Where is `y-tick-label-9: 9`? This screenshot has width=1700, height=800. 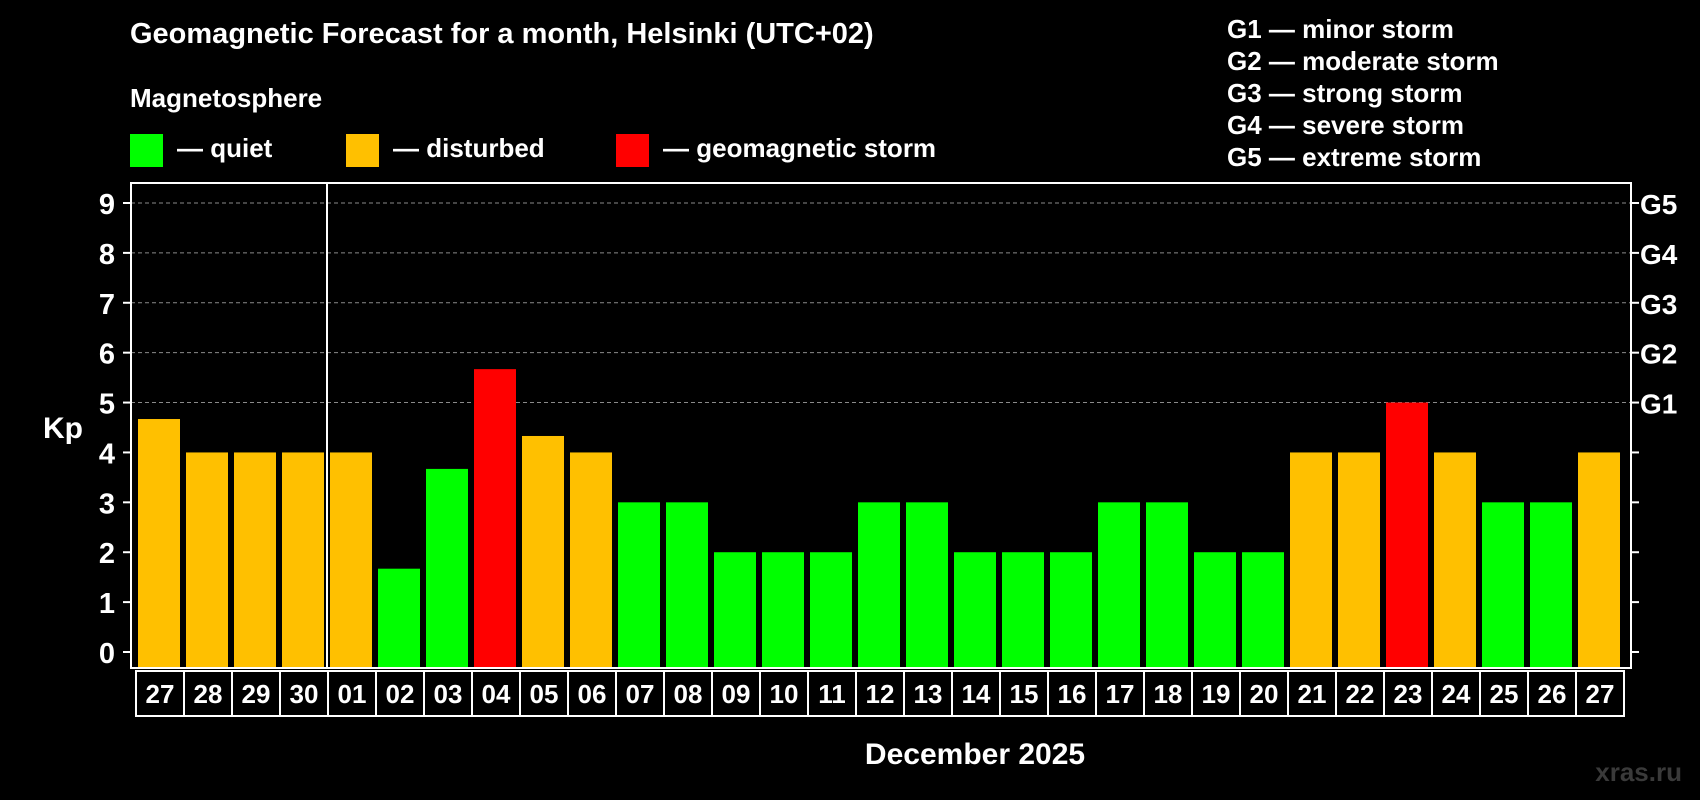
y-tick-label-9: 9 is located at coordinates (107, 205).